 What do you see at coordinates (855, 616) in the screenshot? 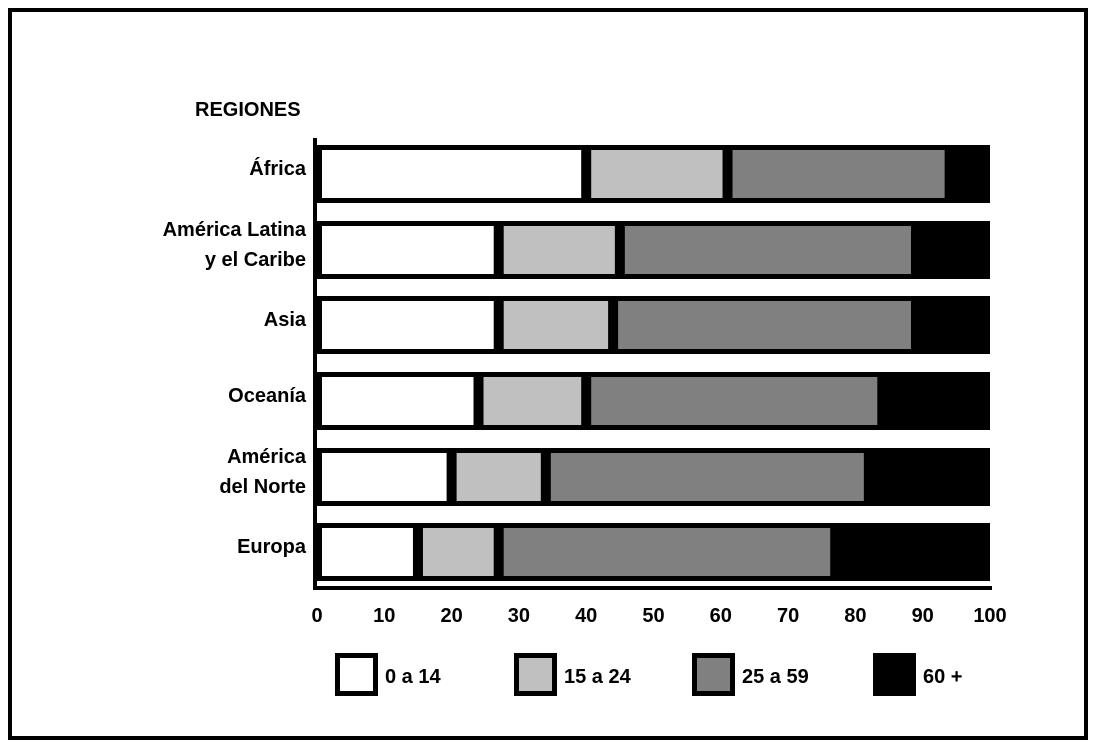
I see `x-tick-label: 80` at bounding box center [855, 616].